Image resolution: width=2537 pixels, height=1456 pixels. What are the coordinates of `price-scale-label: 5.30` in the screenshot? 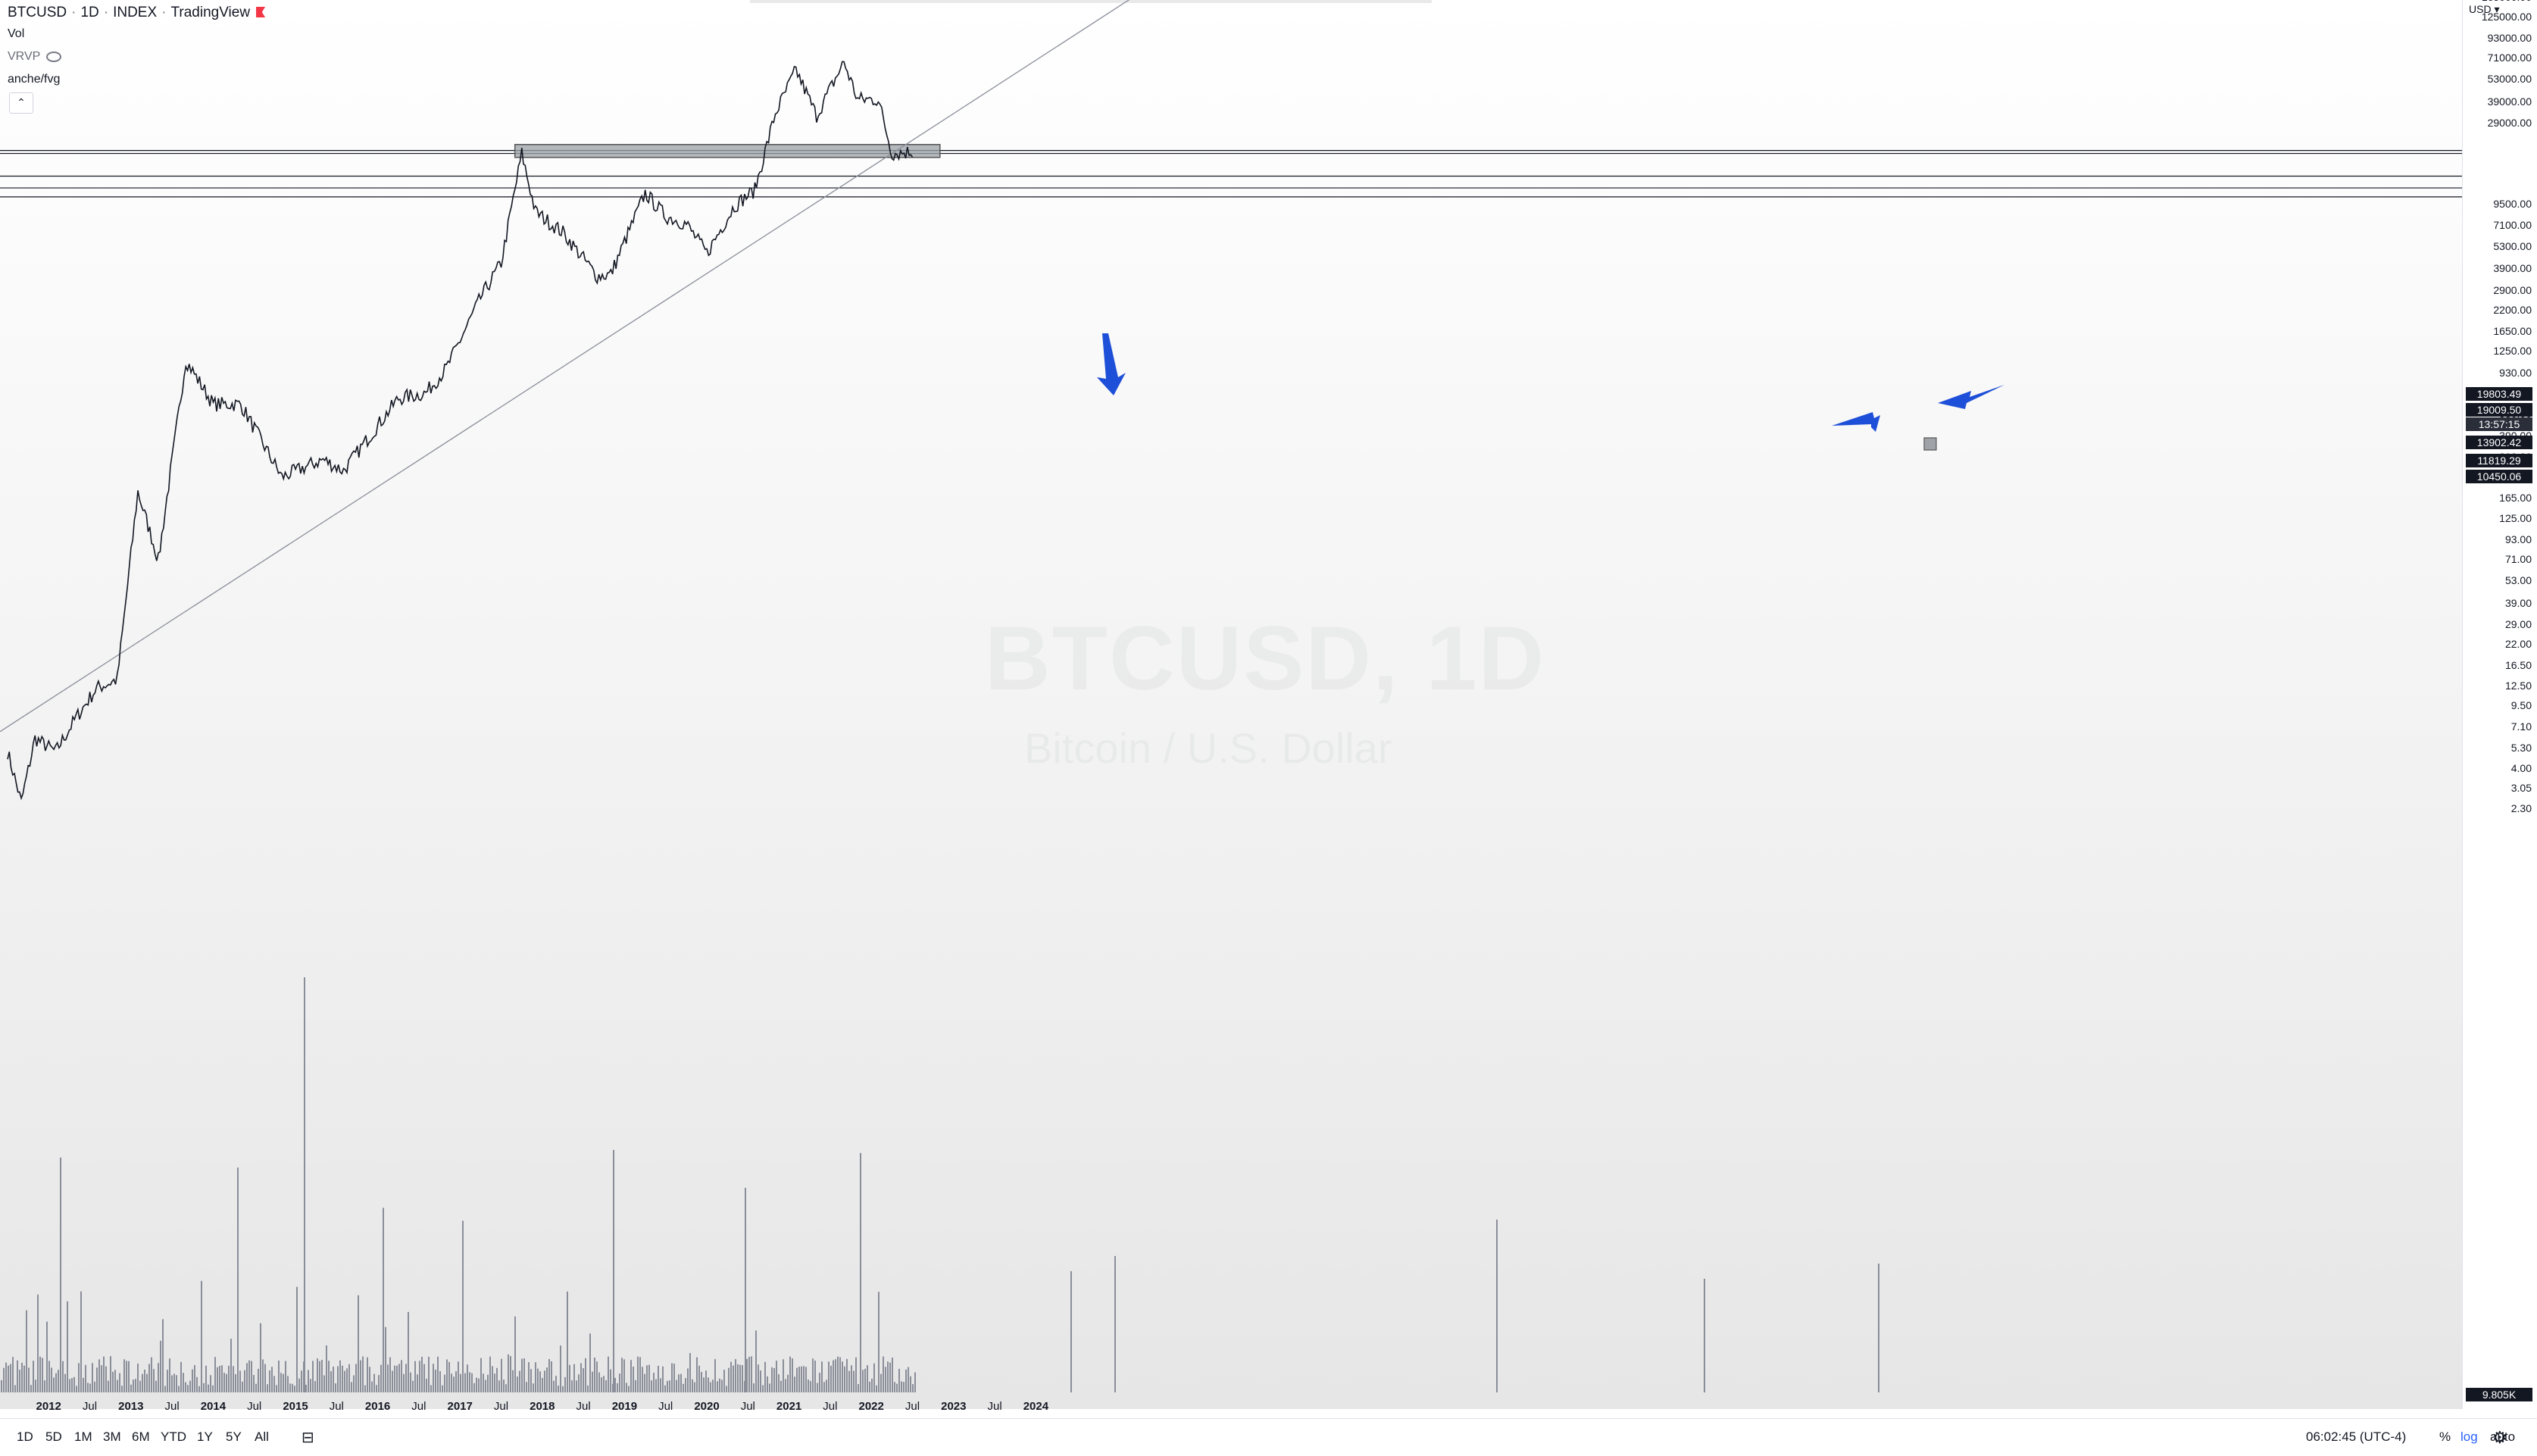 It's located at (2521, 747).